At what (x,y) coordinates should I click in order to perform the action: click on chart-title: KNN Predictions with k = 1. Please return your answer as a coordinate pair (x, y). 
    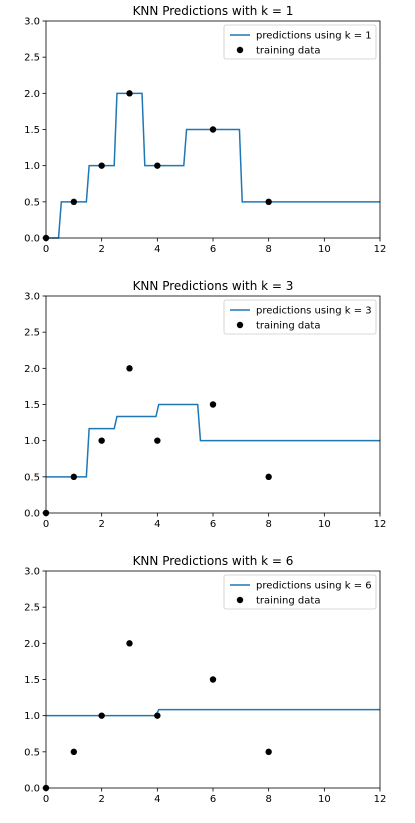
    Looking at the image, I should click on (213, 11).